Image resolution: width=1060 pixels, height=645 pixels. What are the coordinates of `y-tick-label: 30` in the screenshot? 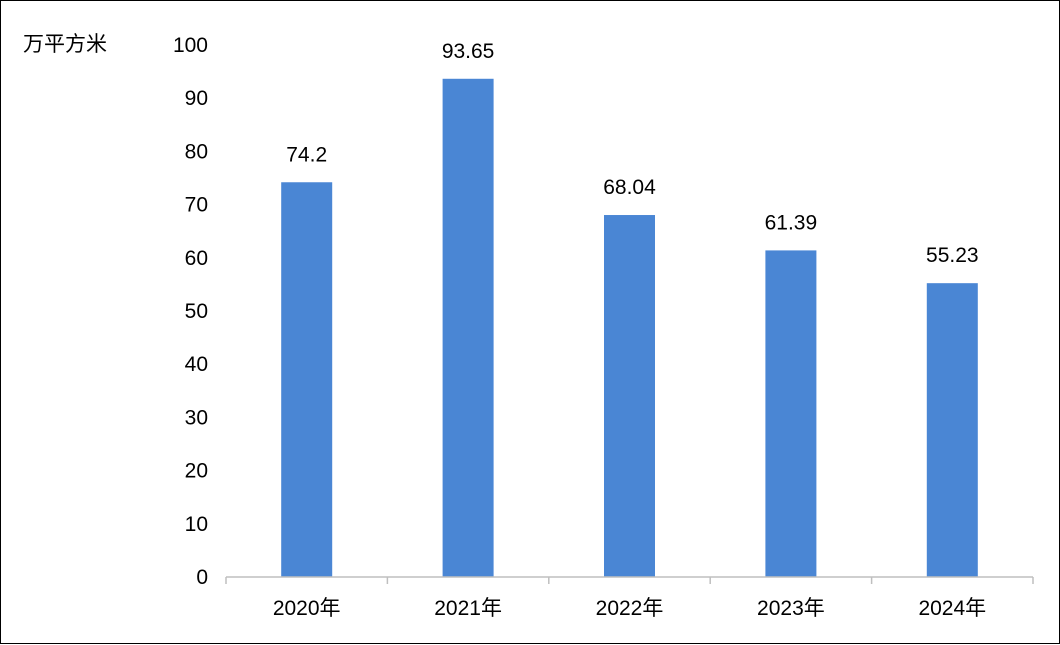 It's located at (196, 417).